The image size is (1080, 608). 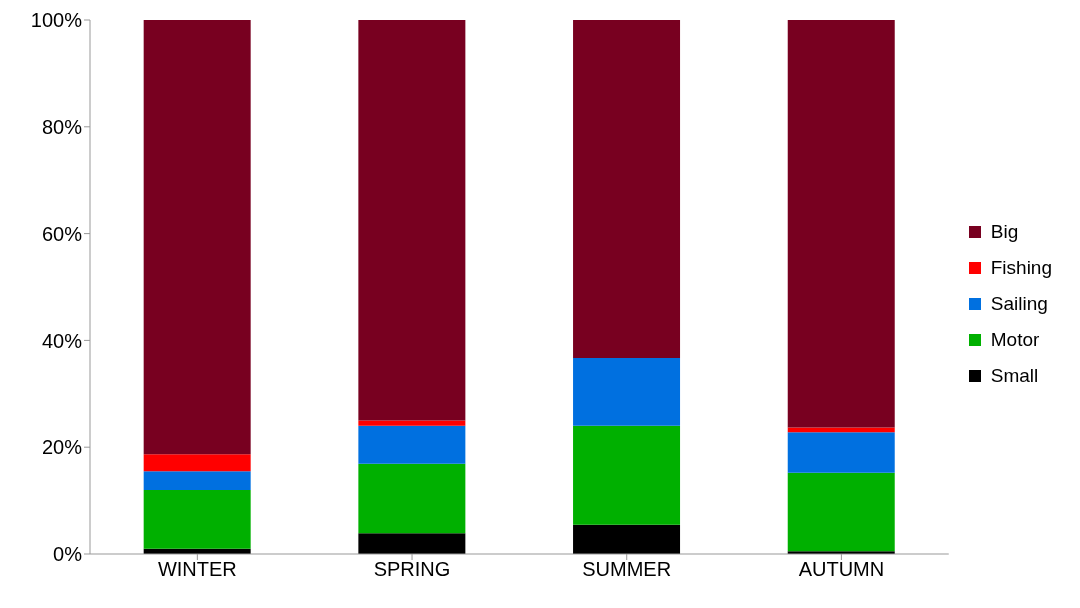 I want to click on y-tick-label: 20%, so click(x=62, y=447).